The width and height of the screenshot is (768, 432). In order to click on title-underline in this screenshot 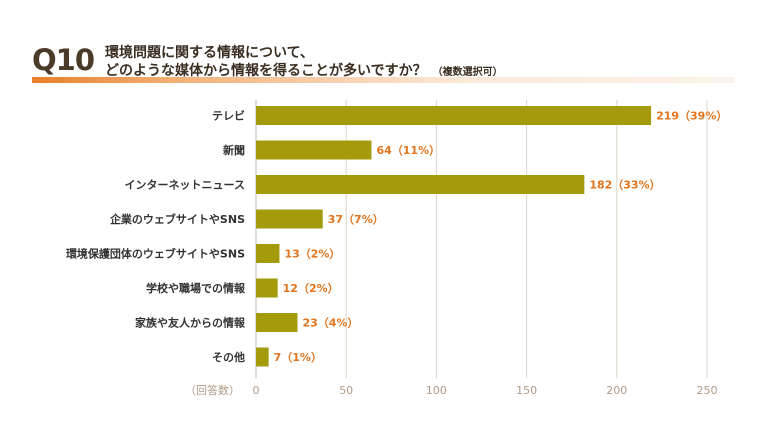, I will do `click(383, 80)`.